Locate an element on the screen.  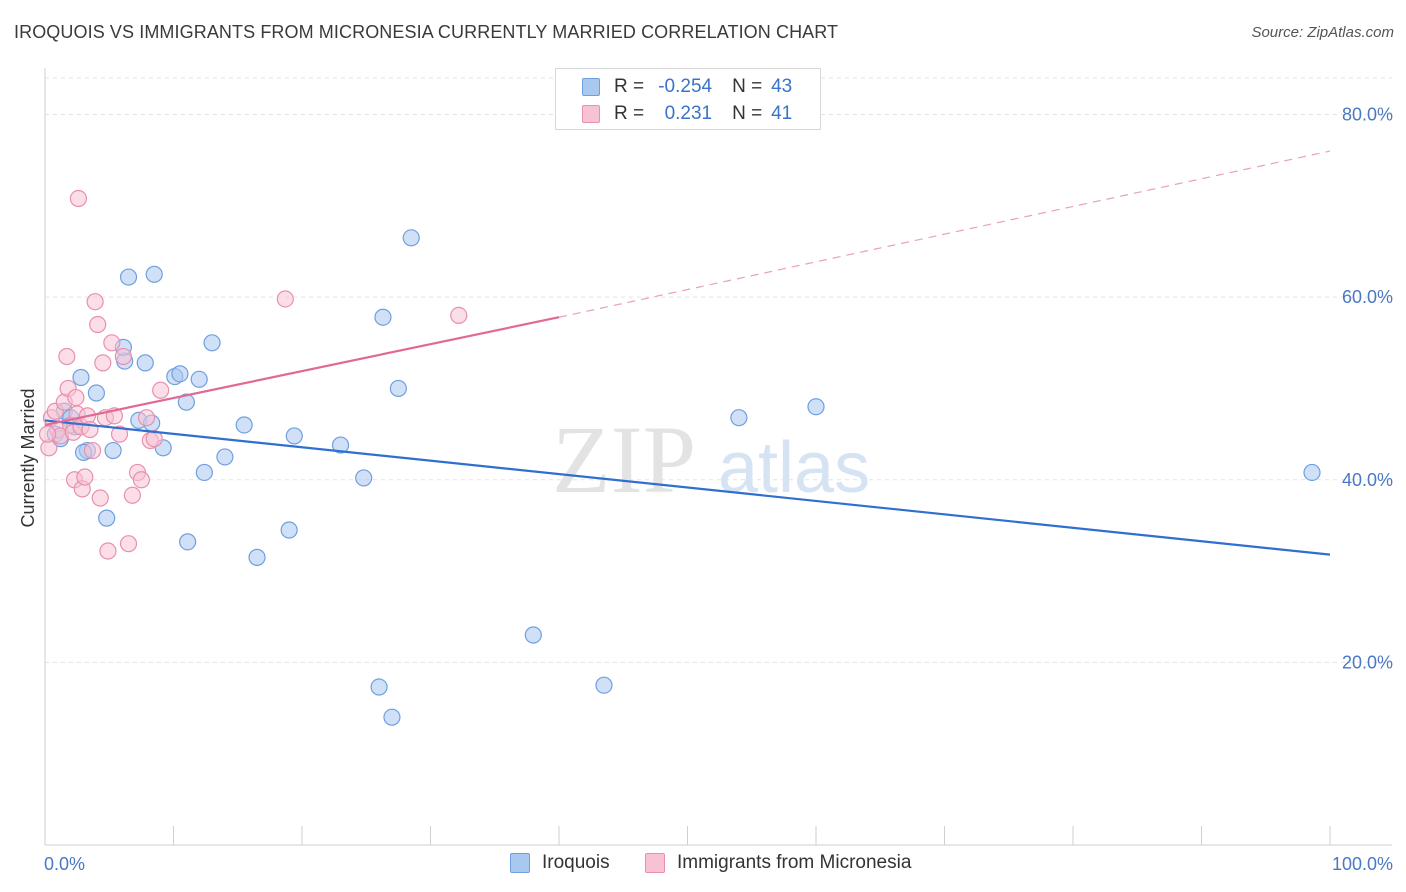
series-legend: Iroquois Immigrants from Micronesia is located at coordinates (703, 865).